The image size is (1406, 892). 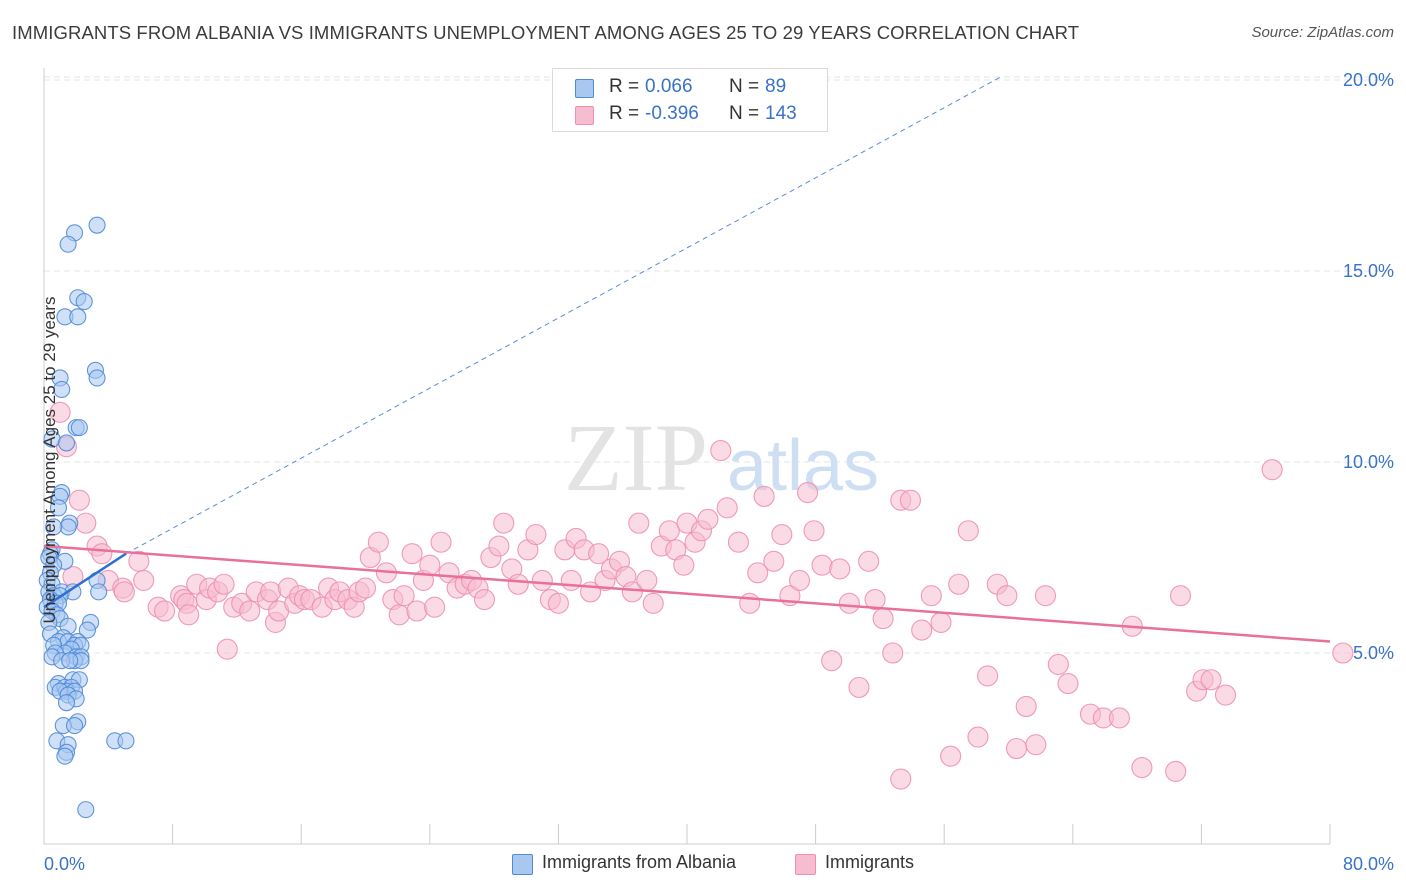 What do you see at coordinates (1322, 32) in the screenshot?
I see `source-label: Source: ZipAtlas.com` at bounding box center [1322, 32].